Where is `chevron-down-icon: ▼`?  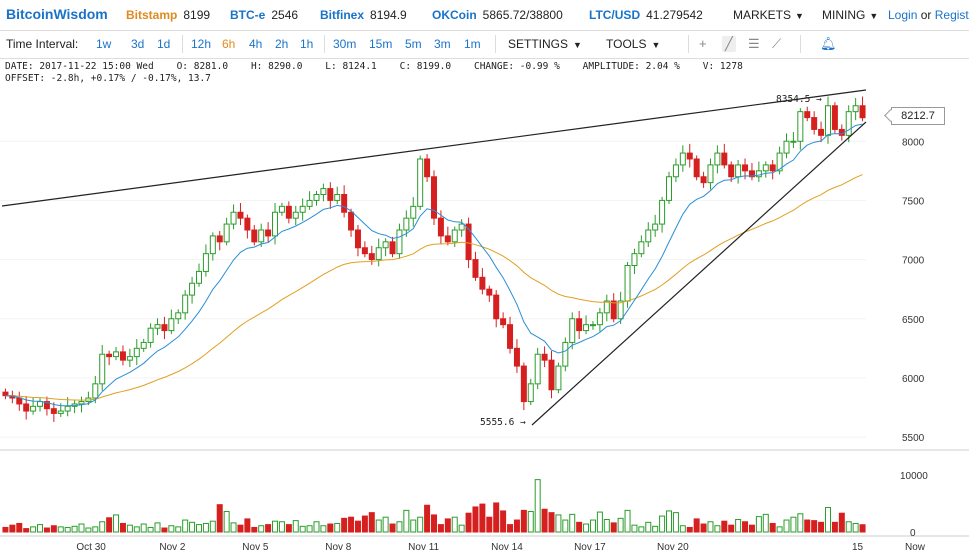 chevron-down-icon: ▼ is located at coordinates (874, 16).